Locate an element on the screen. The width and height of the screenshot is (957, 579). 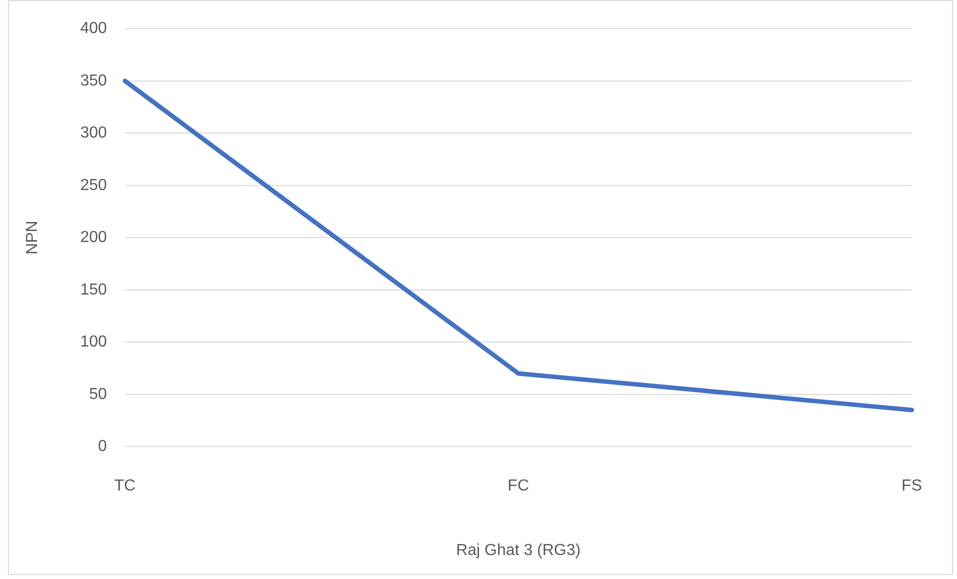
y-tick-label: 200 is located at coordinates (93, 237).